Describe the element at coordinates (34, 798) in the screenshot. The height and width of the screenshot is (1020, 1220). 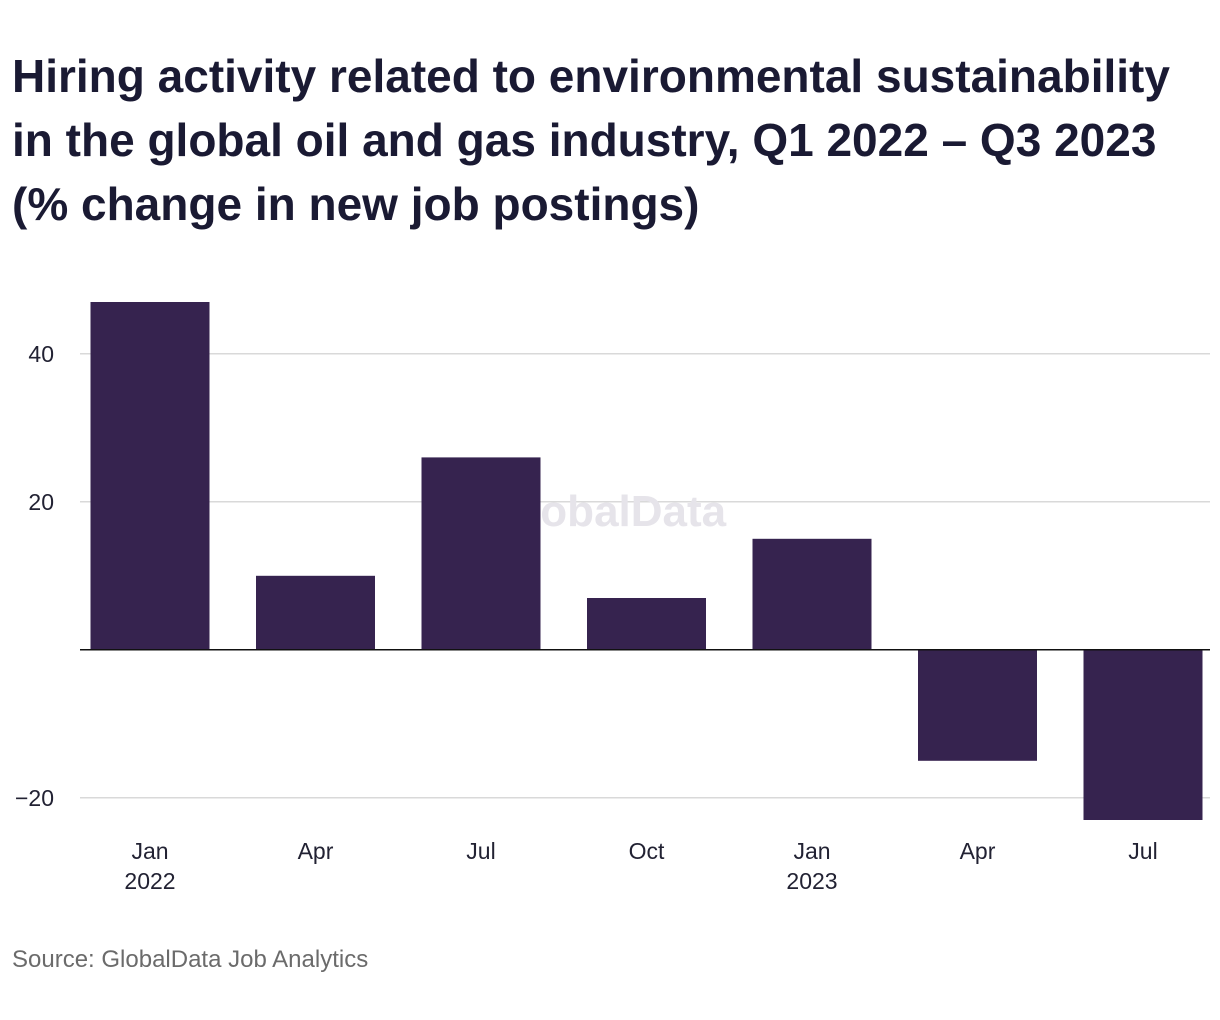
I see `y-tick-label: −20` at that location.